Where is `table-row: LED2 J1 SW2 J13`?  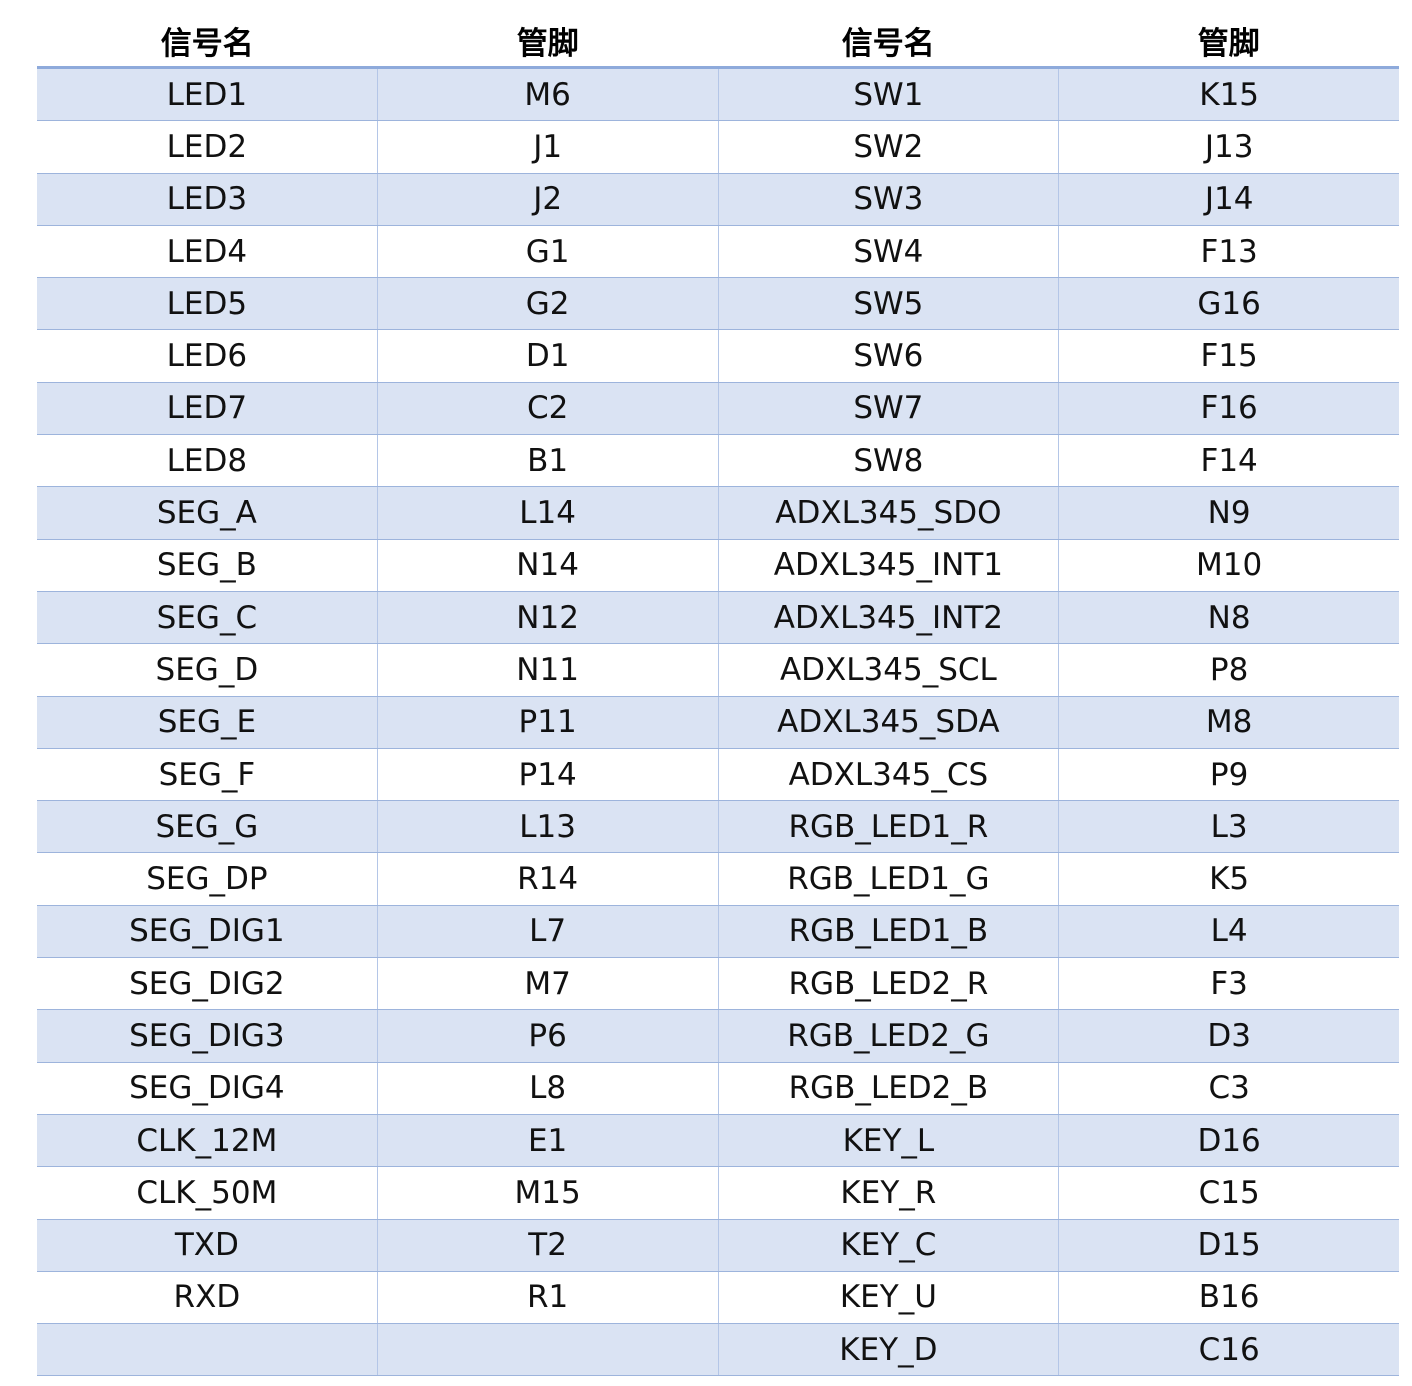 table-row: LED2 J1 SW2 J13 is located at coordinates (718, 147).